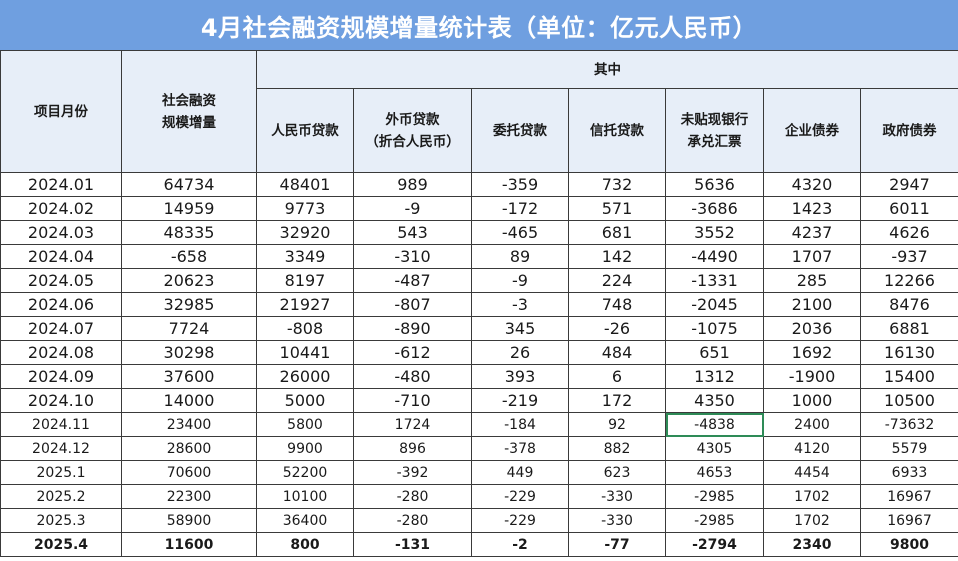 Image resolution: width=958 pixels, height=561 pixels. Describe the element at coordinates (812, 544) in the screenshot. I see `cell-corporate-bonds: 2340` at that location.